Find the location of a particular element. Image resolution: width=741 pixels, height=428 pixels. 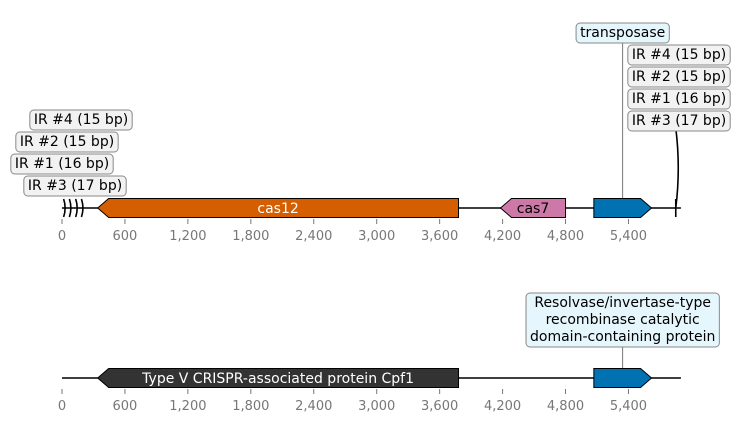

feature-resolvase-invertase-type-recombinase-catalytic-domain-containing-protein-label-text: recombinase catalytic is located at coordinates (623, 320).